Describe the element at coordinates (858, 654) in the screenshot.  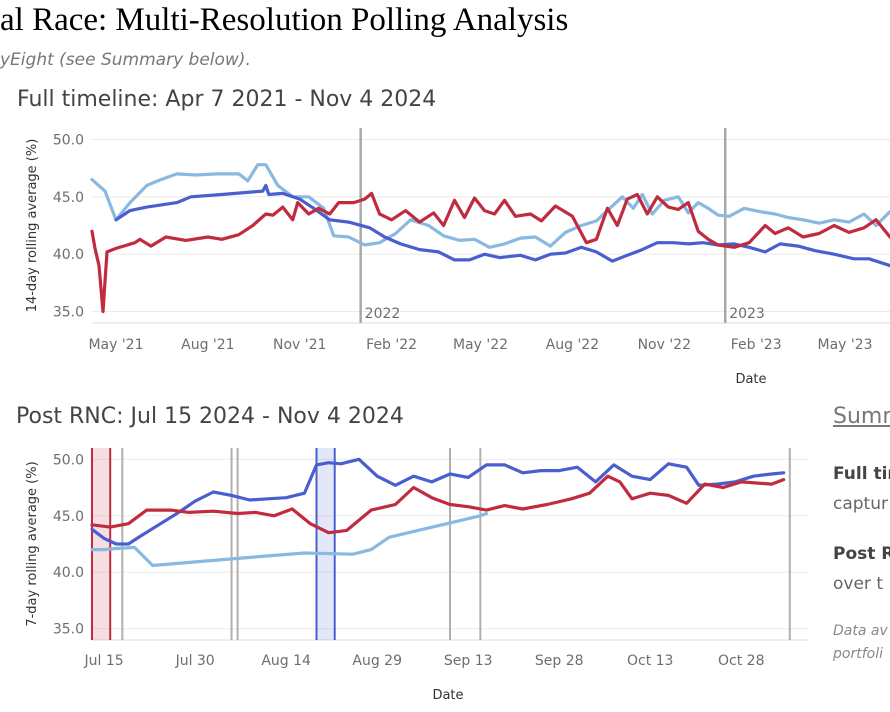
I see `summary-note-line-2: portfoli` at that location.